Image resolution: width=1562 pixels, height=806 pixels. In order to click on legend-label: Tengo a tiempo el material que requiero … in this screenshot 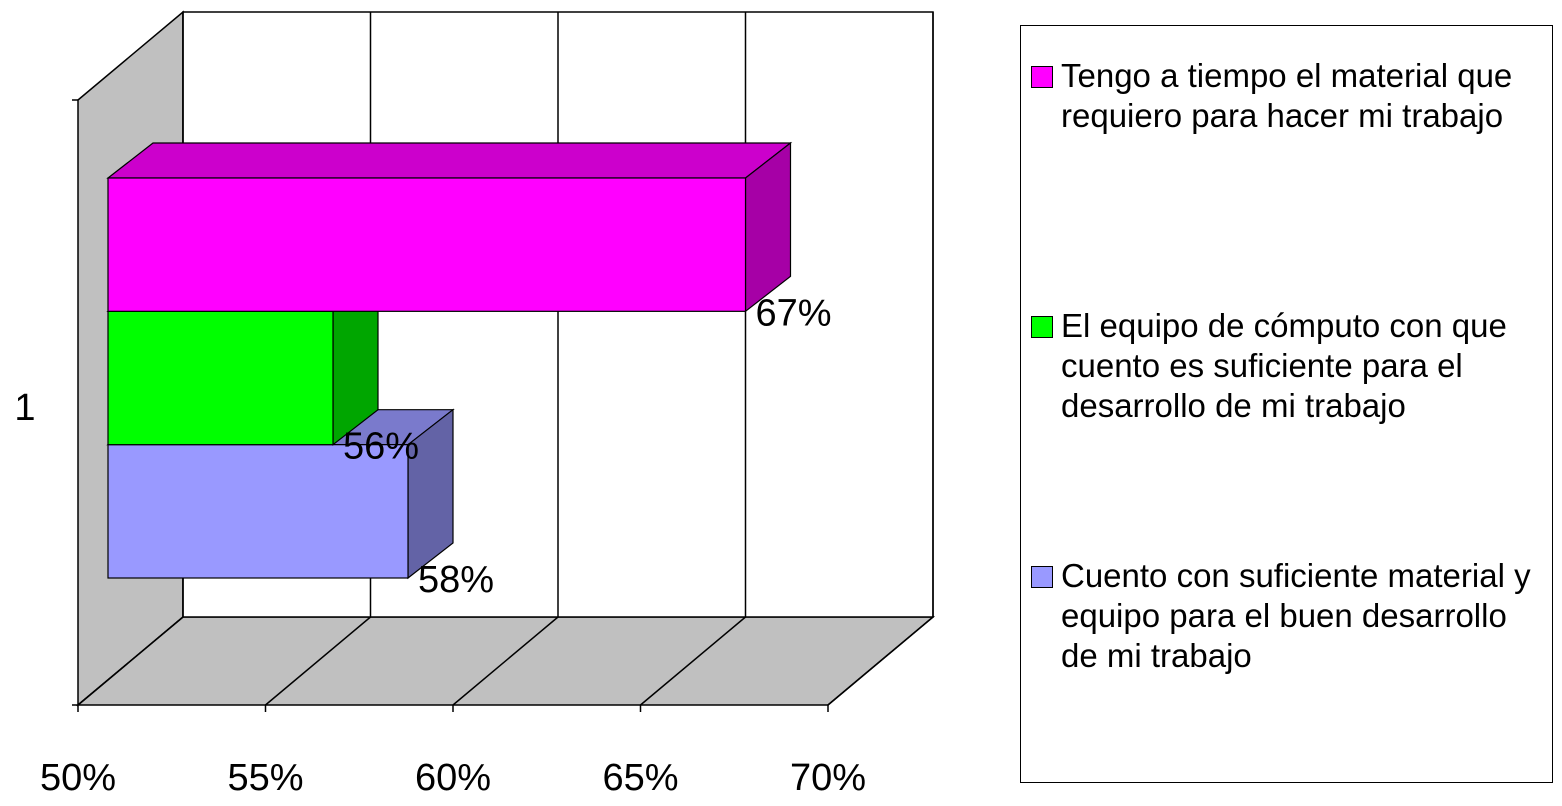, I will do `click(1287, 95)`.